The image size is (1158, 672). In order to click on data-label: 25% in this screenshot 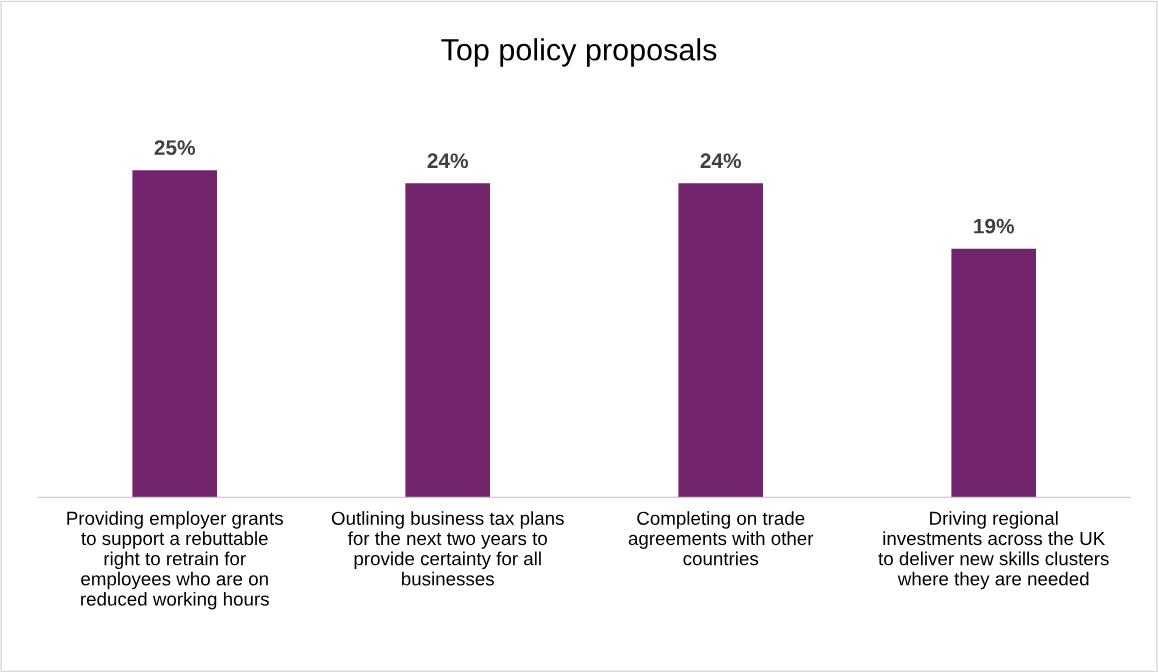, I will do `click(175, 148)`.